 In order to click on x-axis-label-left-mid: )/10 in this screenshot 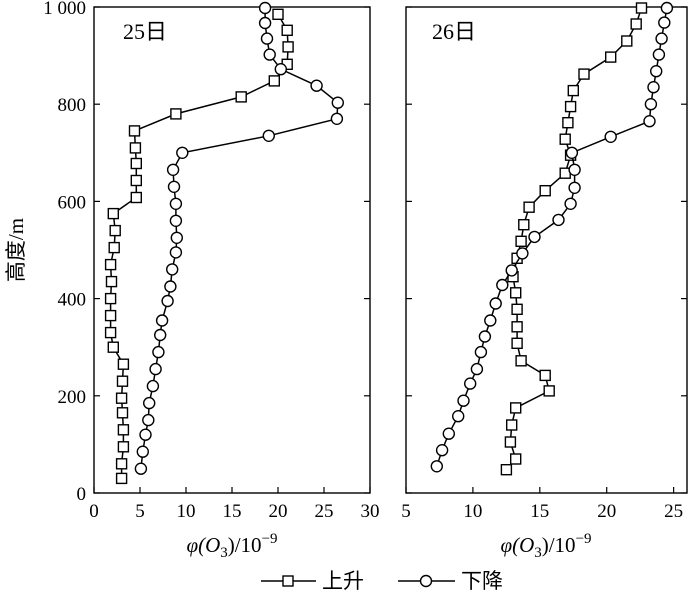, I will do `click(245, 545)`.